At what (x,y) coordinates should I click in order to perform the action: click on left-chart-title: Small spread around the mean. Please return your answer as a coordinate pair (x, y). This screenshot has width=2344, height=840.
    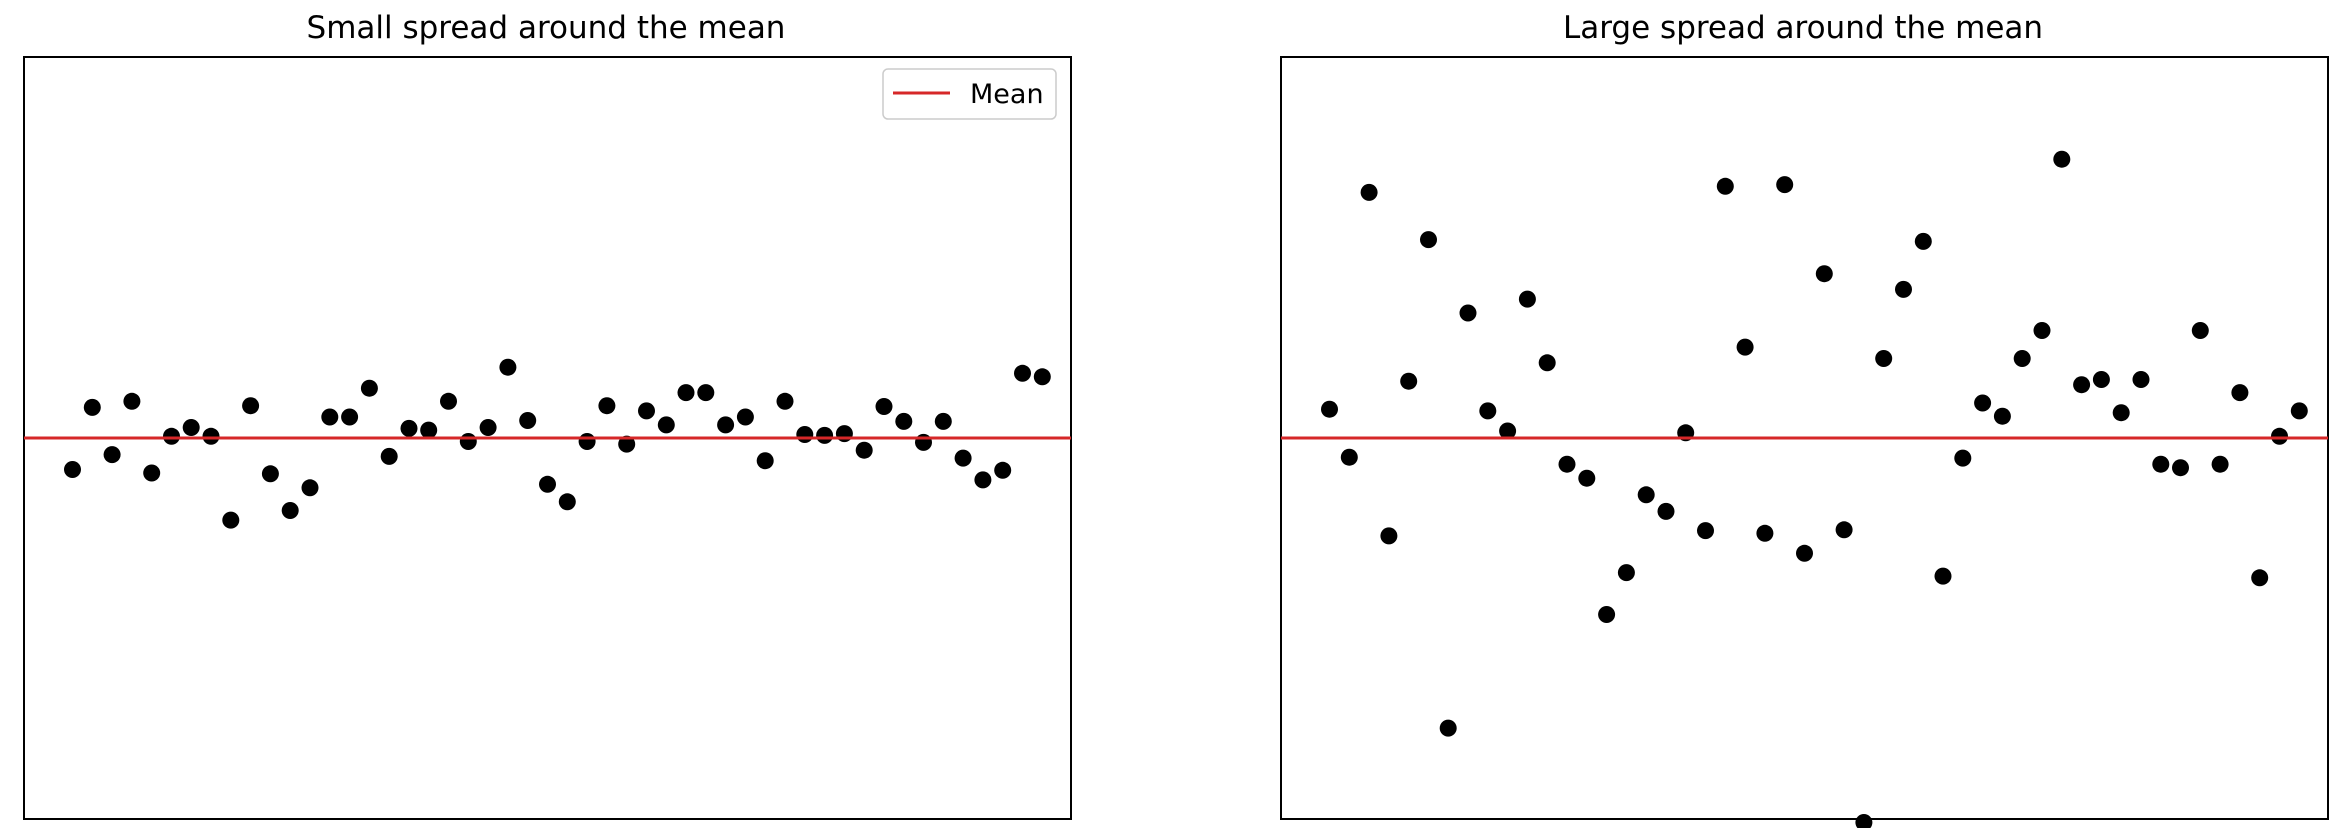
    Looking at the image, I should click on (546, 28).